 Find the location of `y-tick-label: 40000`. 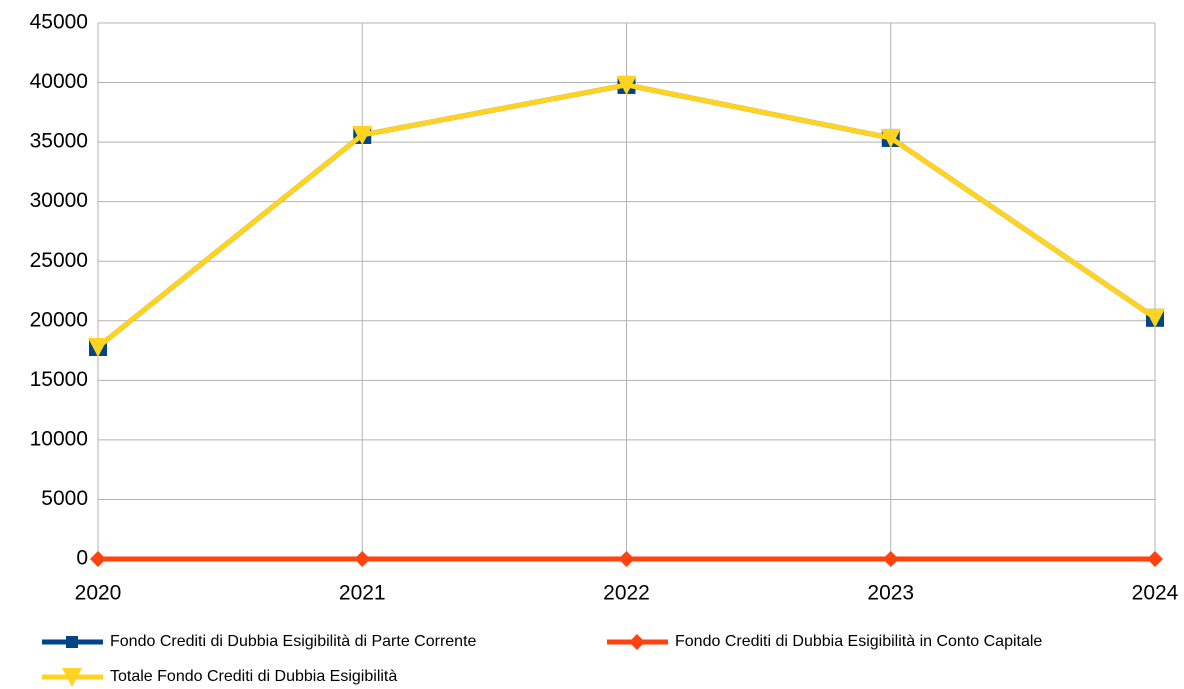

y-tick-label: 40000 is located at coordinates (59, 81).